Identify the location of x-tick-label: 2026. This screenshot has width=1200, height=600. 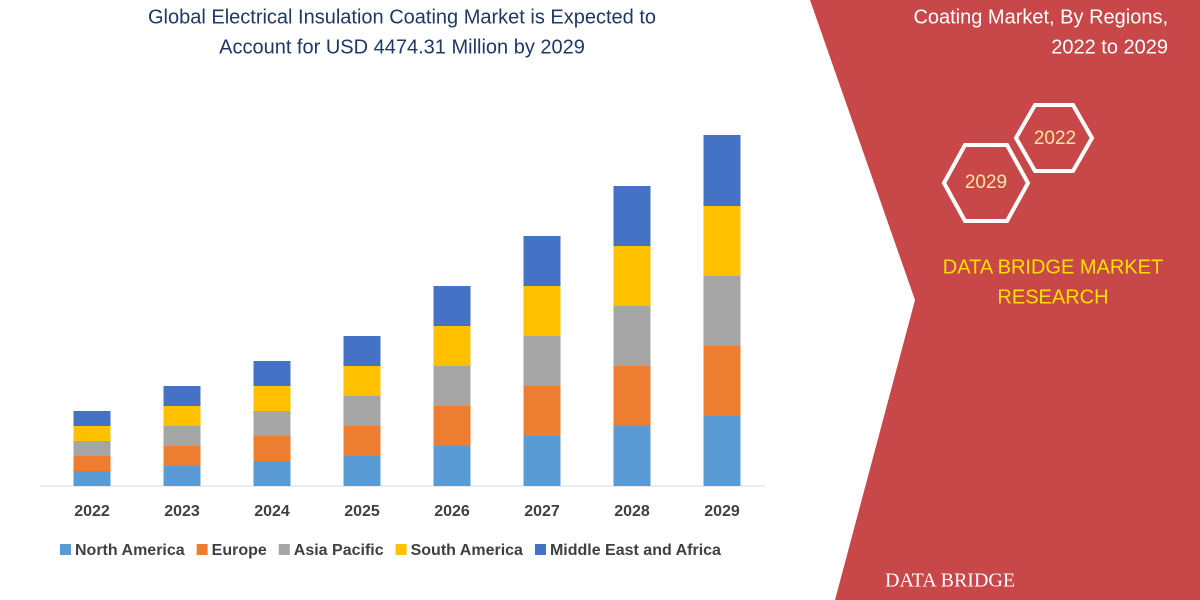
(452, 511).